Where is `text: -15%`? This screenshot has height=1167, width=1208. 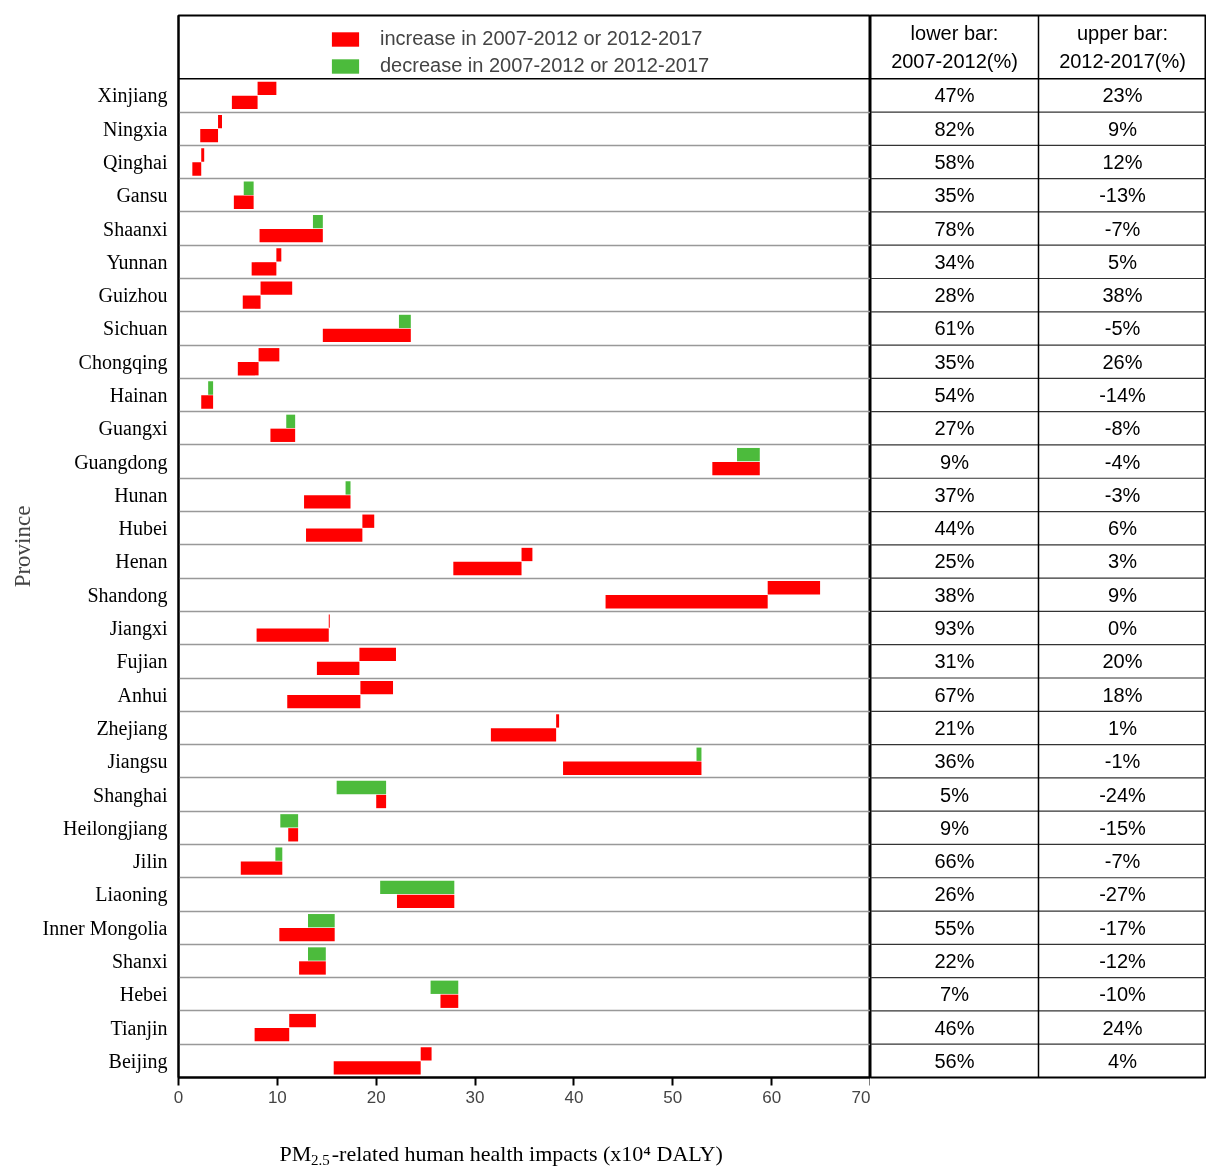 text: -15% is located at coordinates (1123, 827).